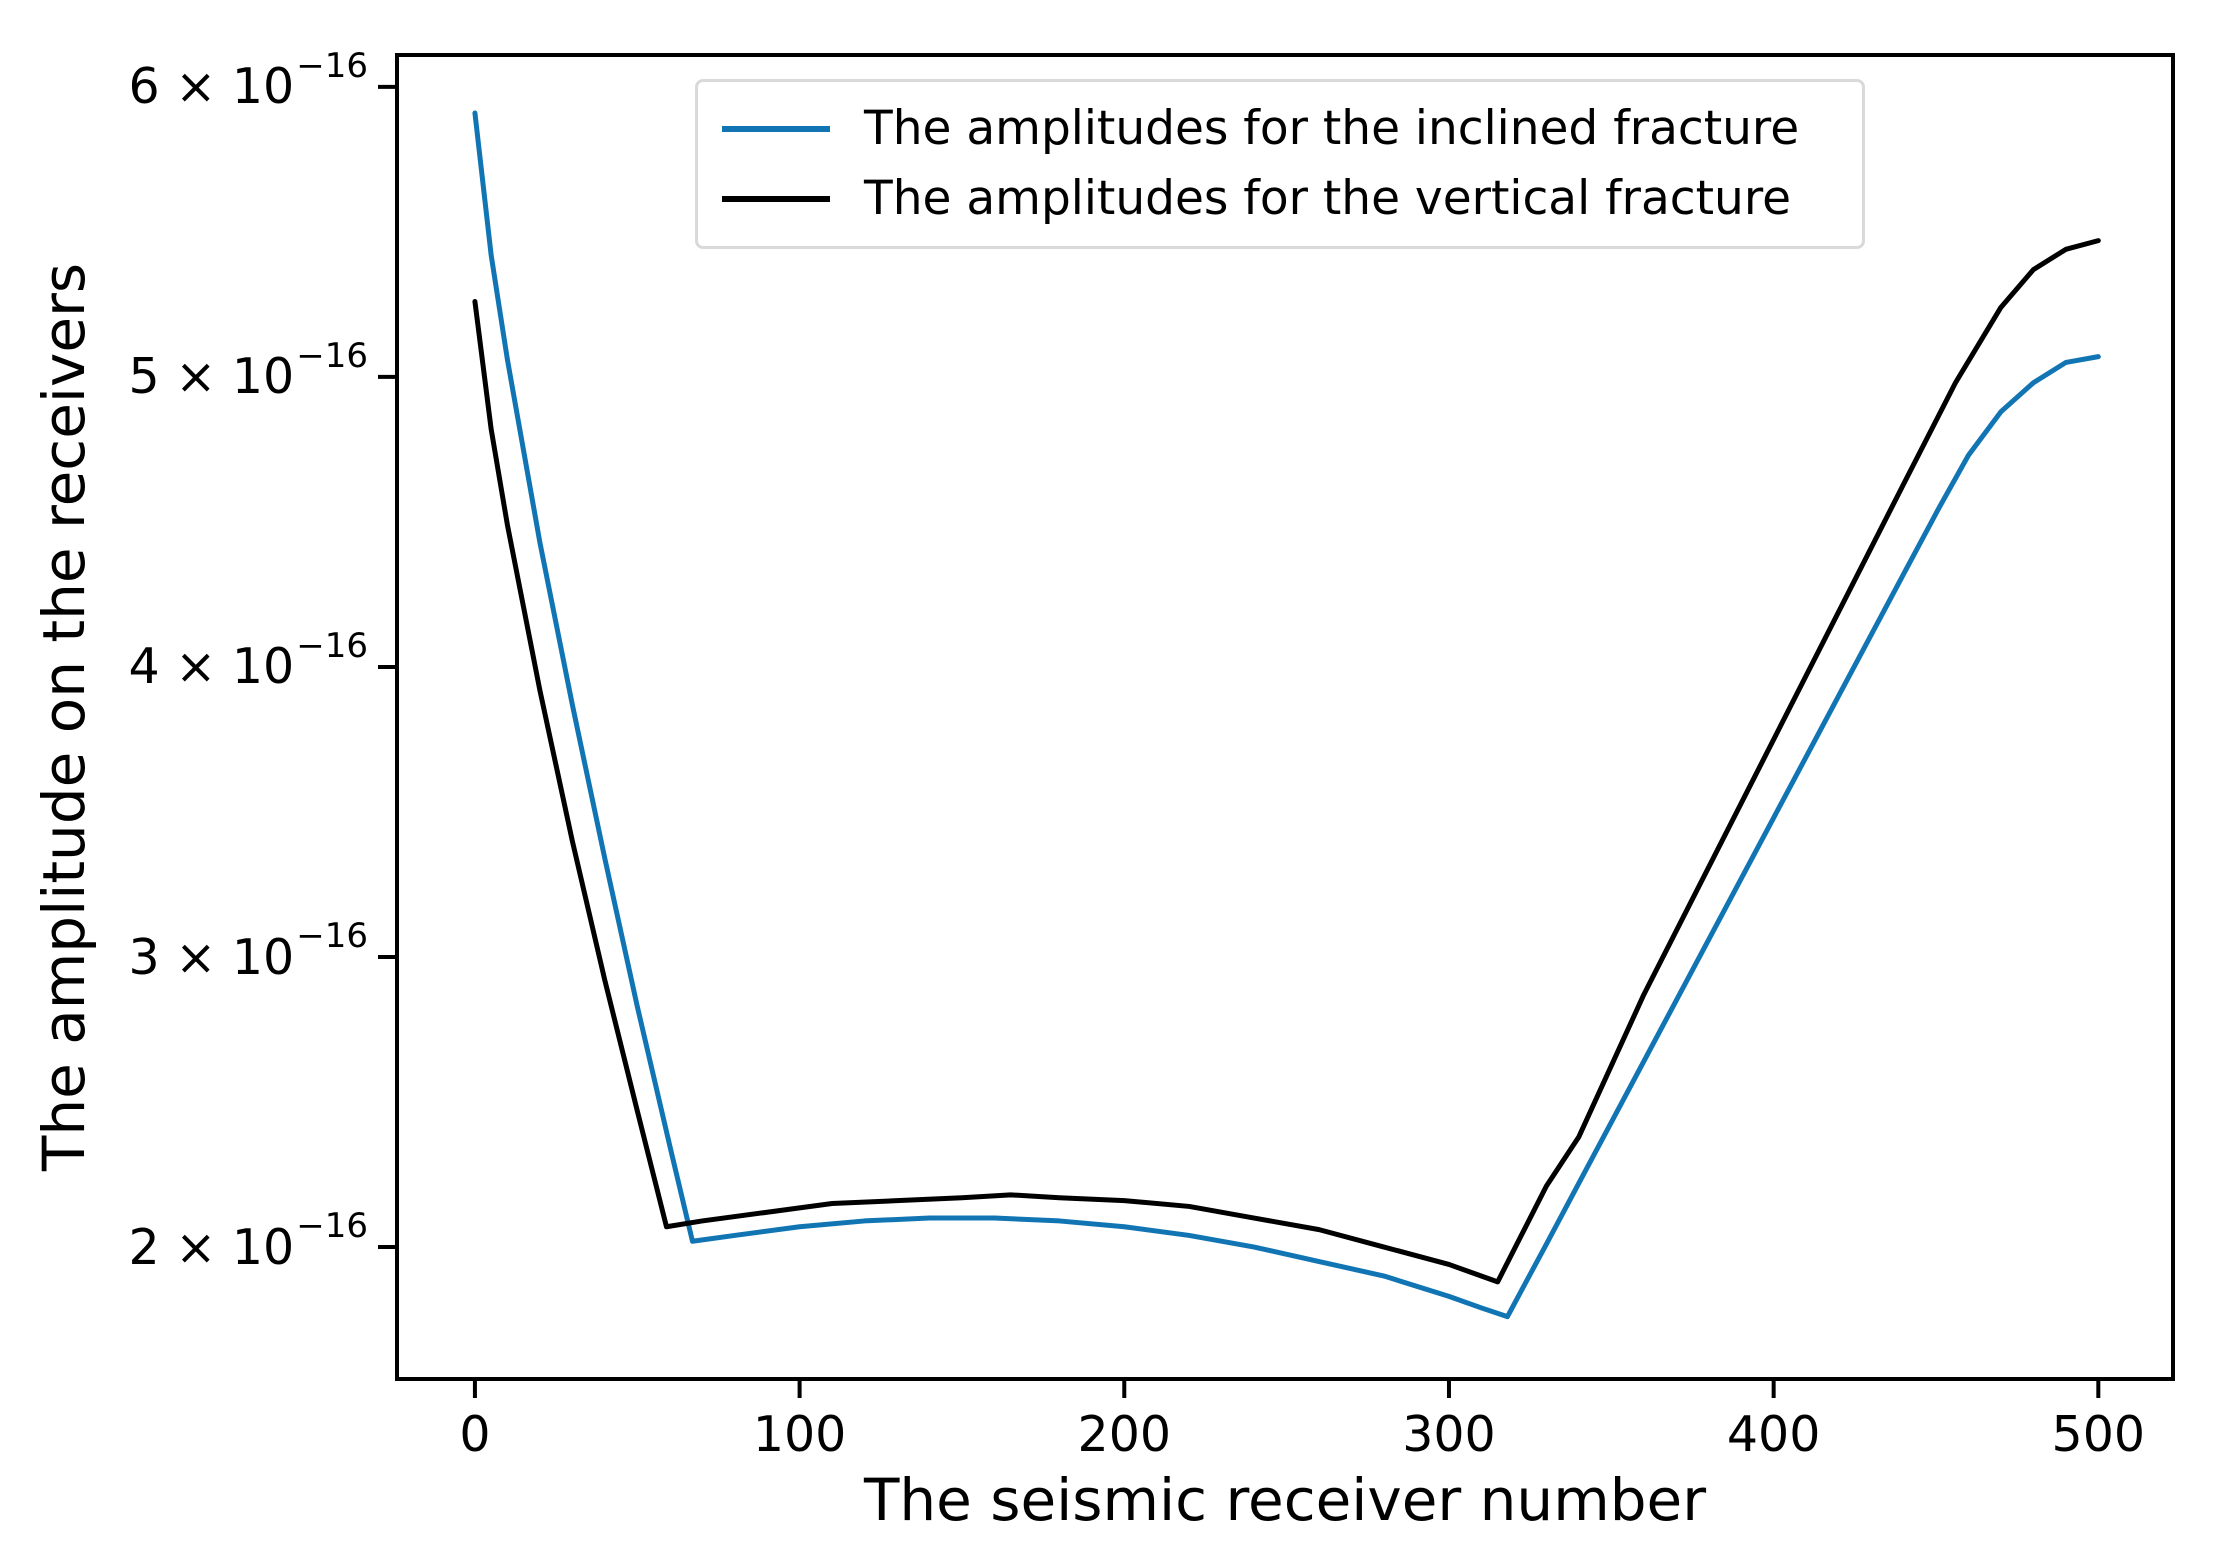 This screenshot has width=2233, height=1560. I want to click on y-tick-label: 4 × 10 −16, so click(188, 663).